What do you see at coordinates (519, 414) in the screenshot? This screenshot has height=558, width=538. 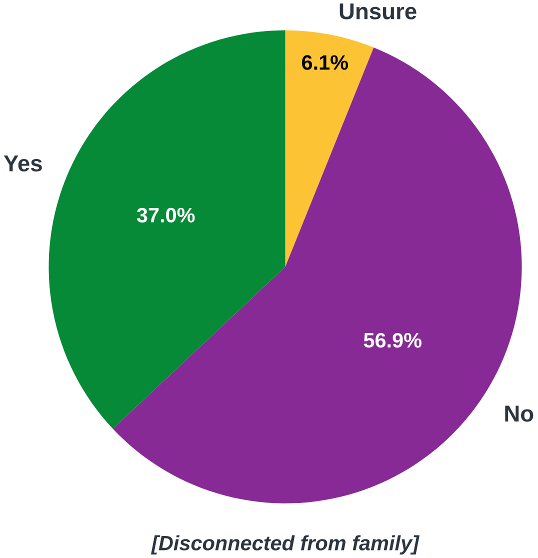 I see `slice-label: No` at bounding box center [519, 414].